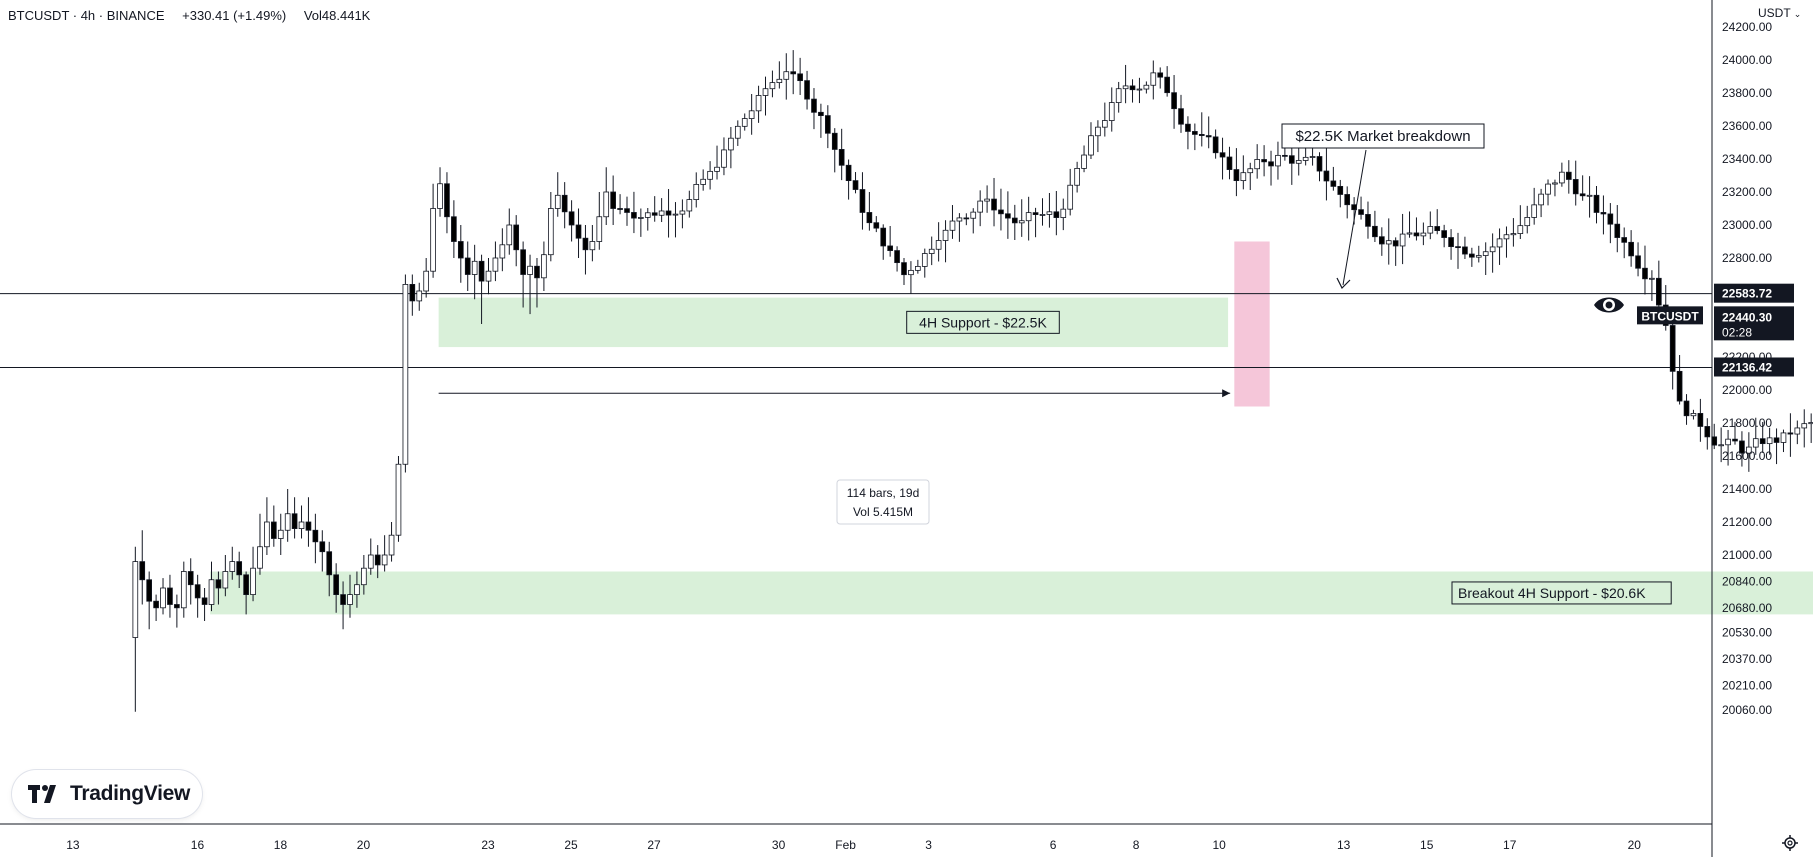 This screenshot has width=1813, height=862. Describe the element at coordinates (1779, 13) in the screenshot. I see `currency-selector: USDT ⌄` at that location.